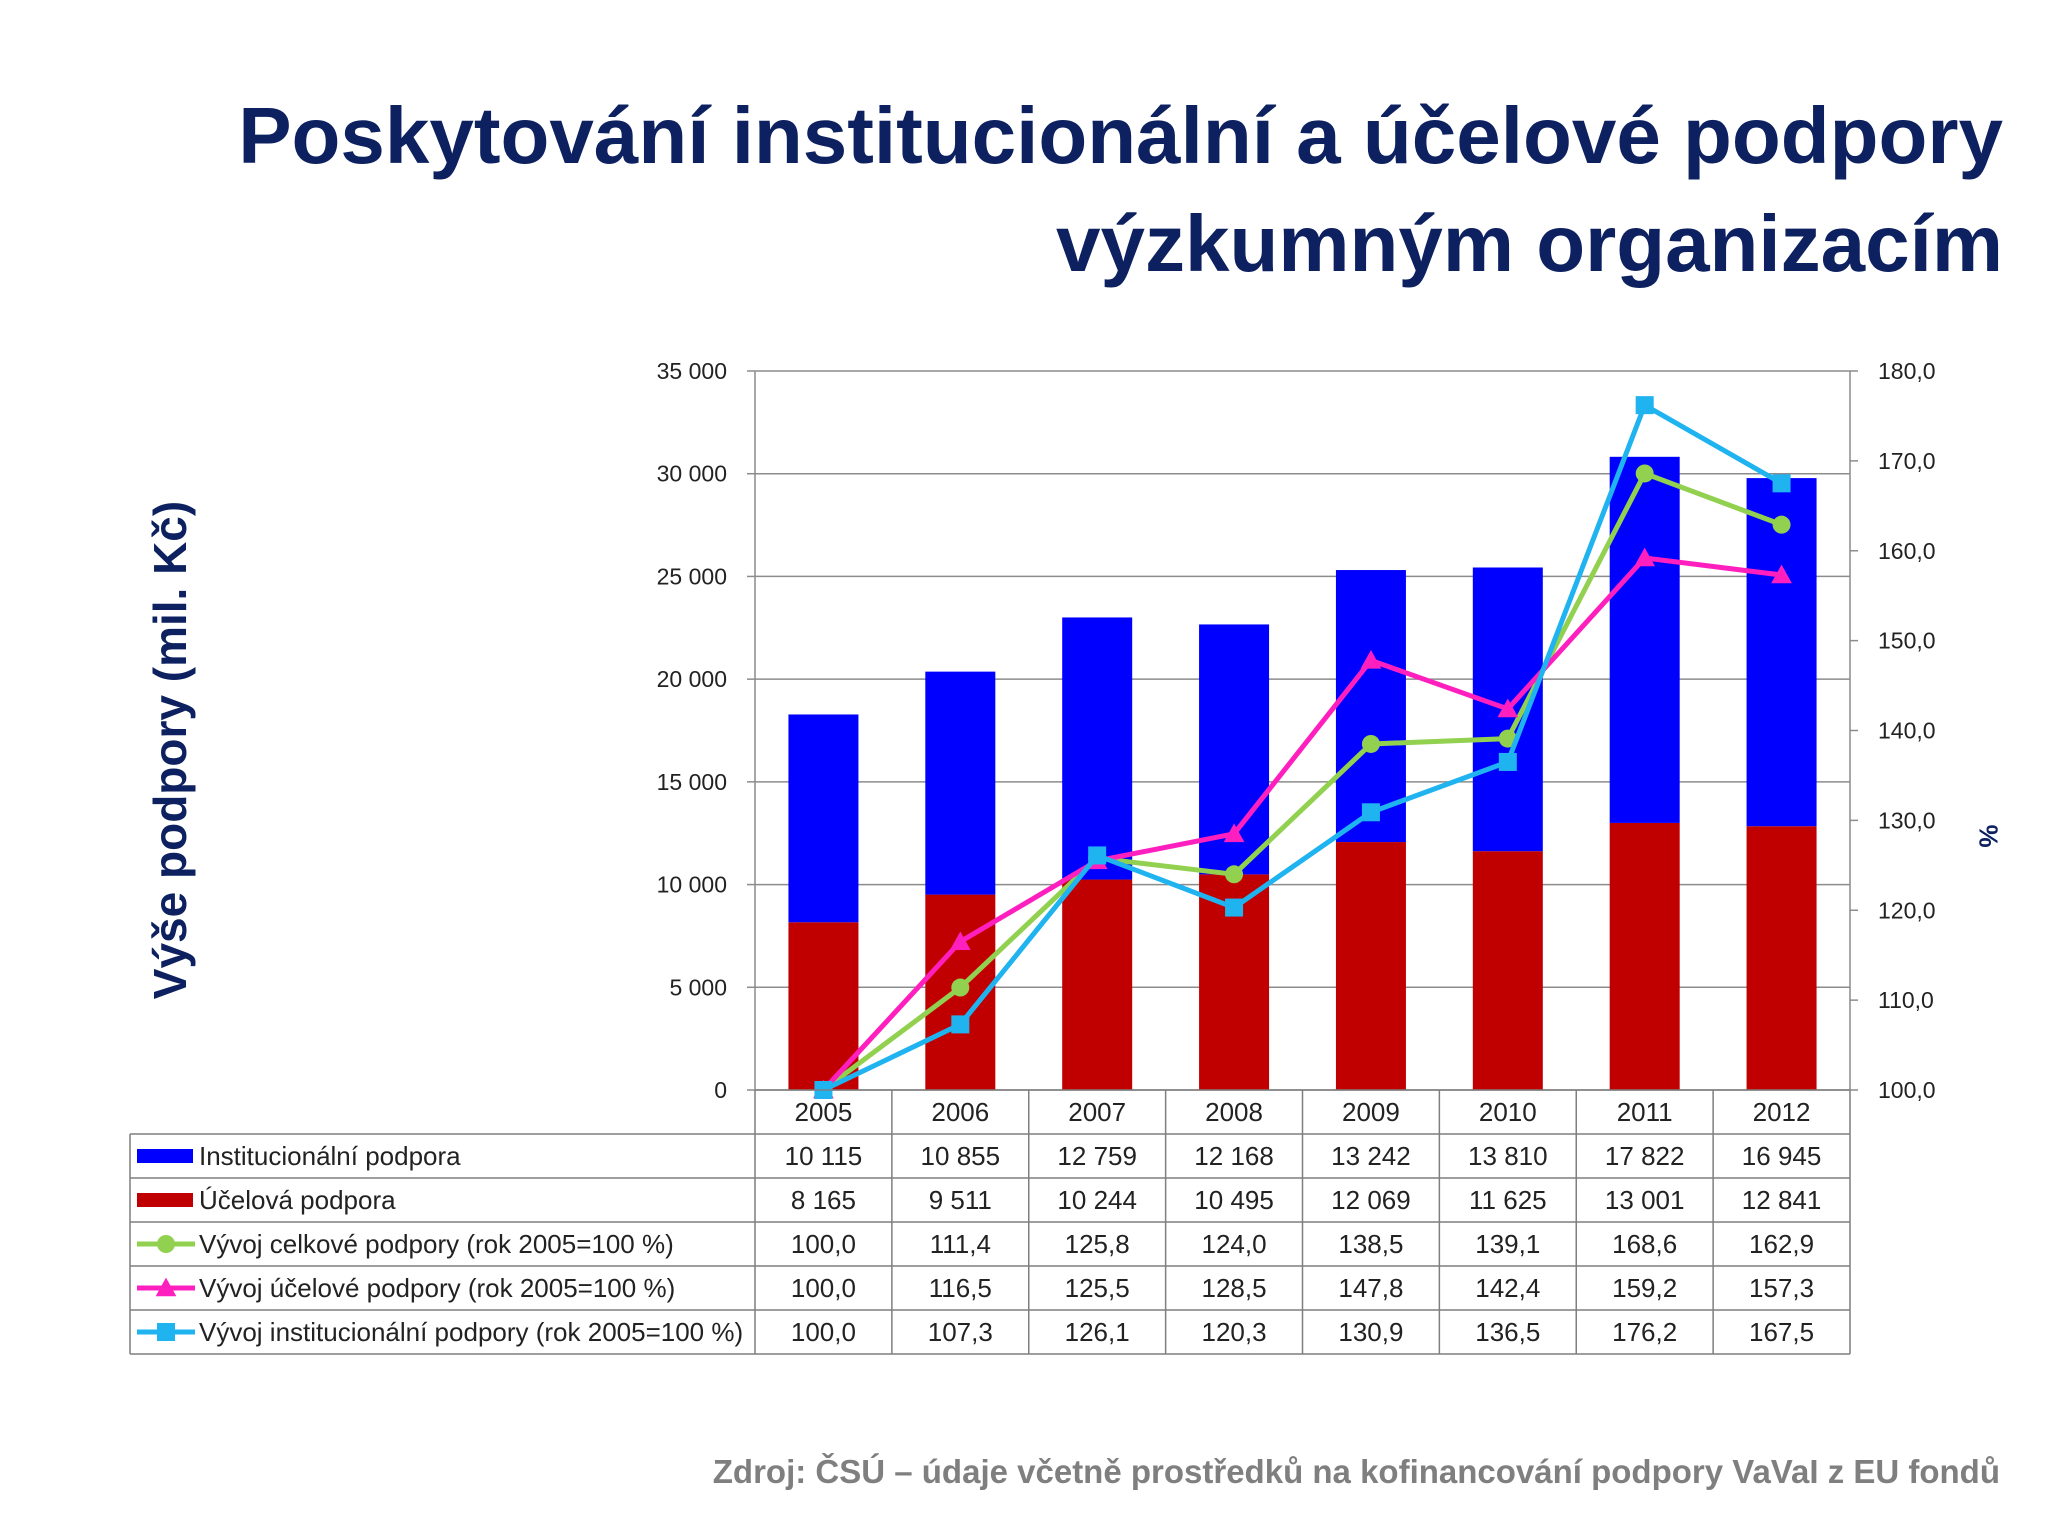  I want to click on y2-tick-label: 120,0, so click(1907, 910).